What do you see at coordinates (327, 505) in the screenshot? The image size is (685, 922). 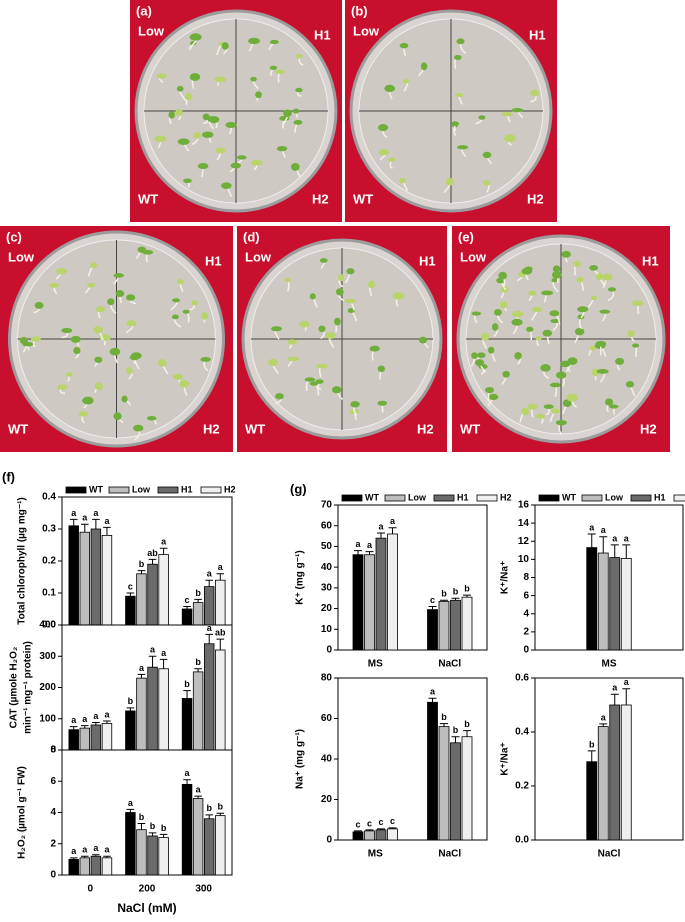 I see `y-tick-label: 70` at bounding box center [327, 505].